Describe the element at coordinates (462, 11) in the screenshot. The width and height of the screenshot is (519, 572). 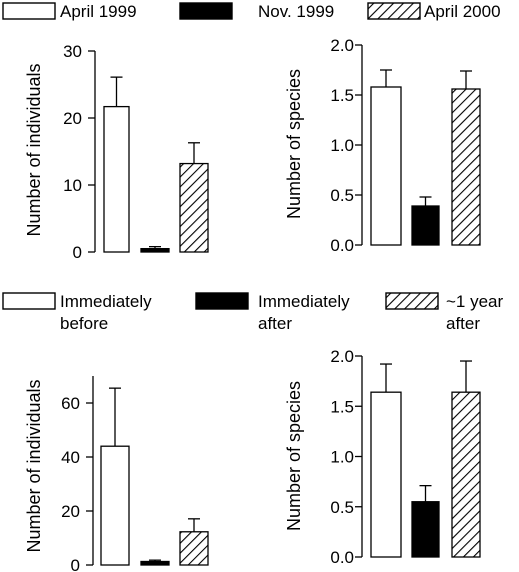
I see `legend-label: April 2000` at that location.